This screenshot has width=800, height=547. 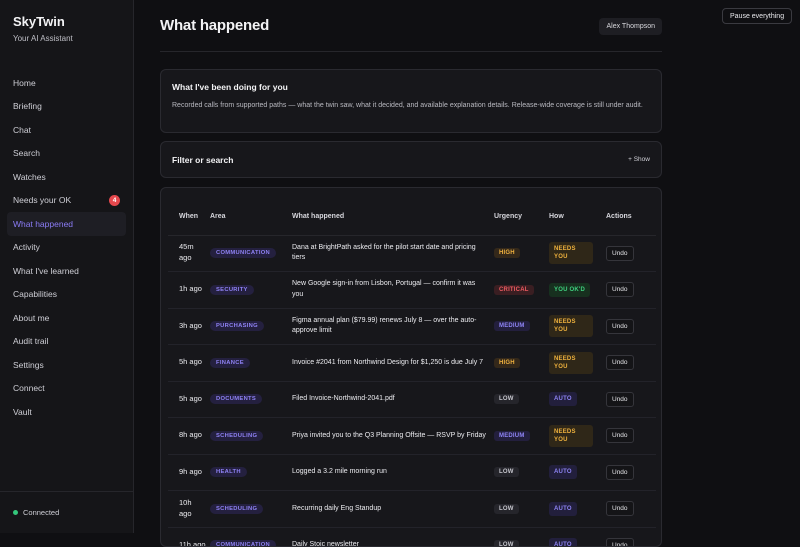 What do you see at coordinates (251, 363) in the screenshot?
I see `event-area-cell: FINANCE` at bounding box center [251, 363].